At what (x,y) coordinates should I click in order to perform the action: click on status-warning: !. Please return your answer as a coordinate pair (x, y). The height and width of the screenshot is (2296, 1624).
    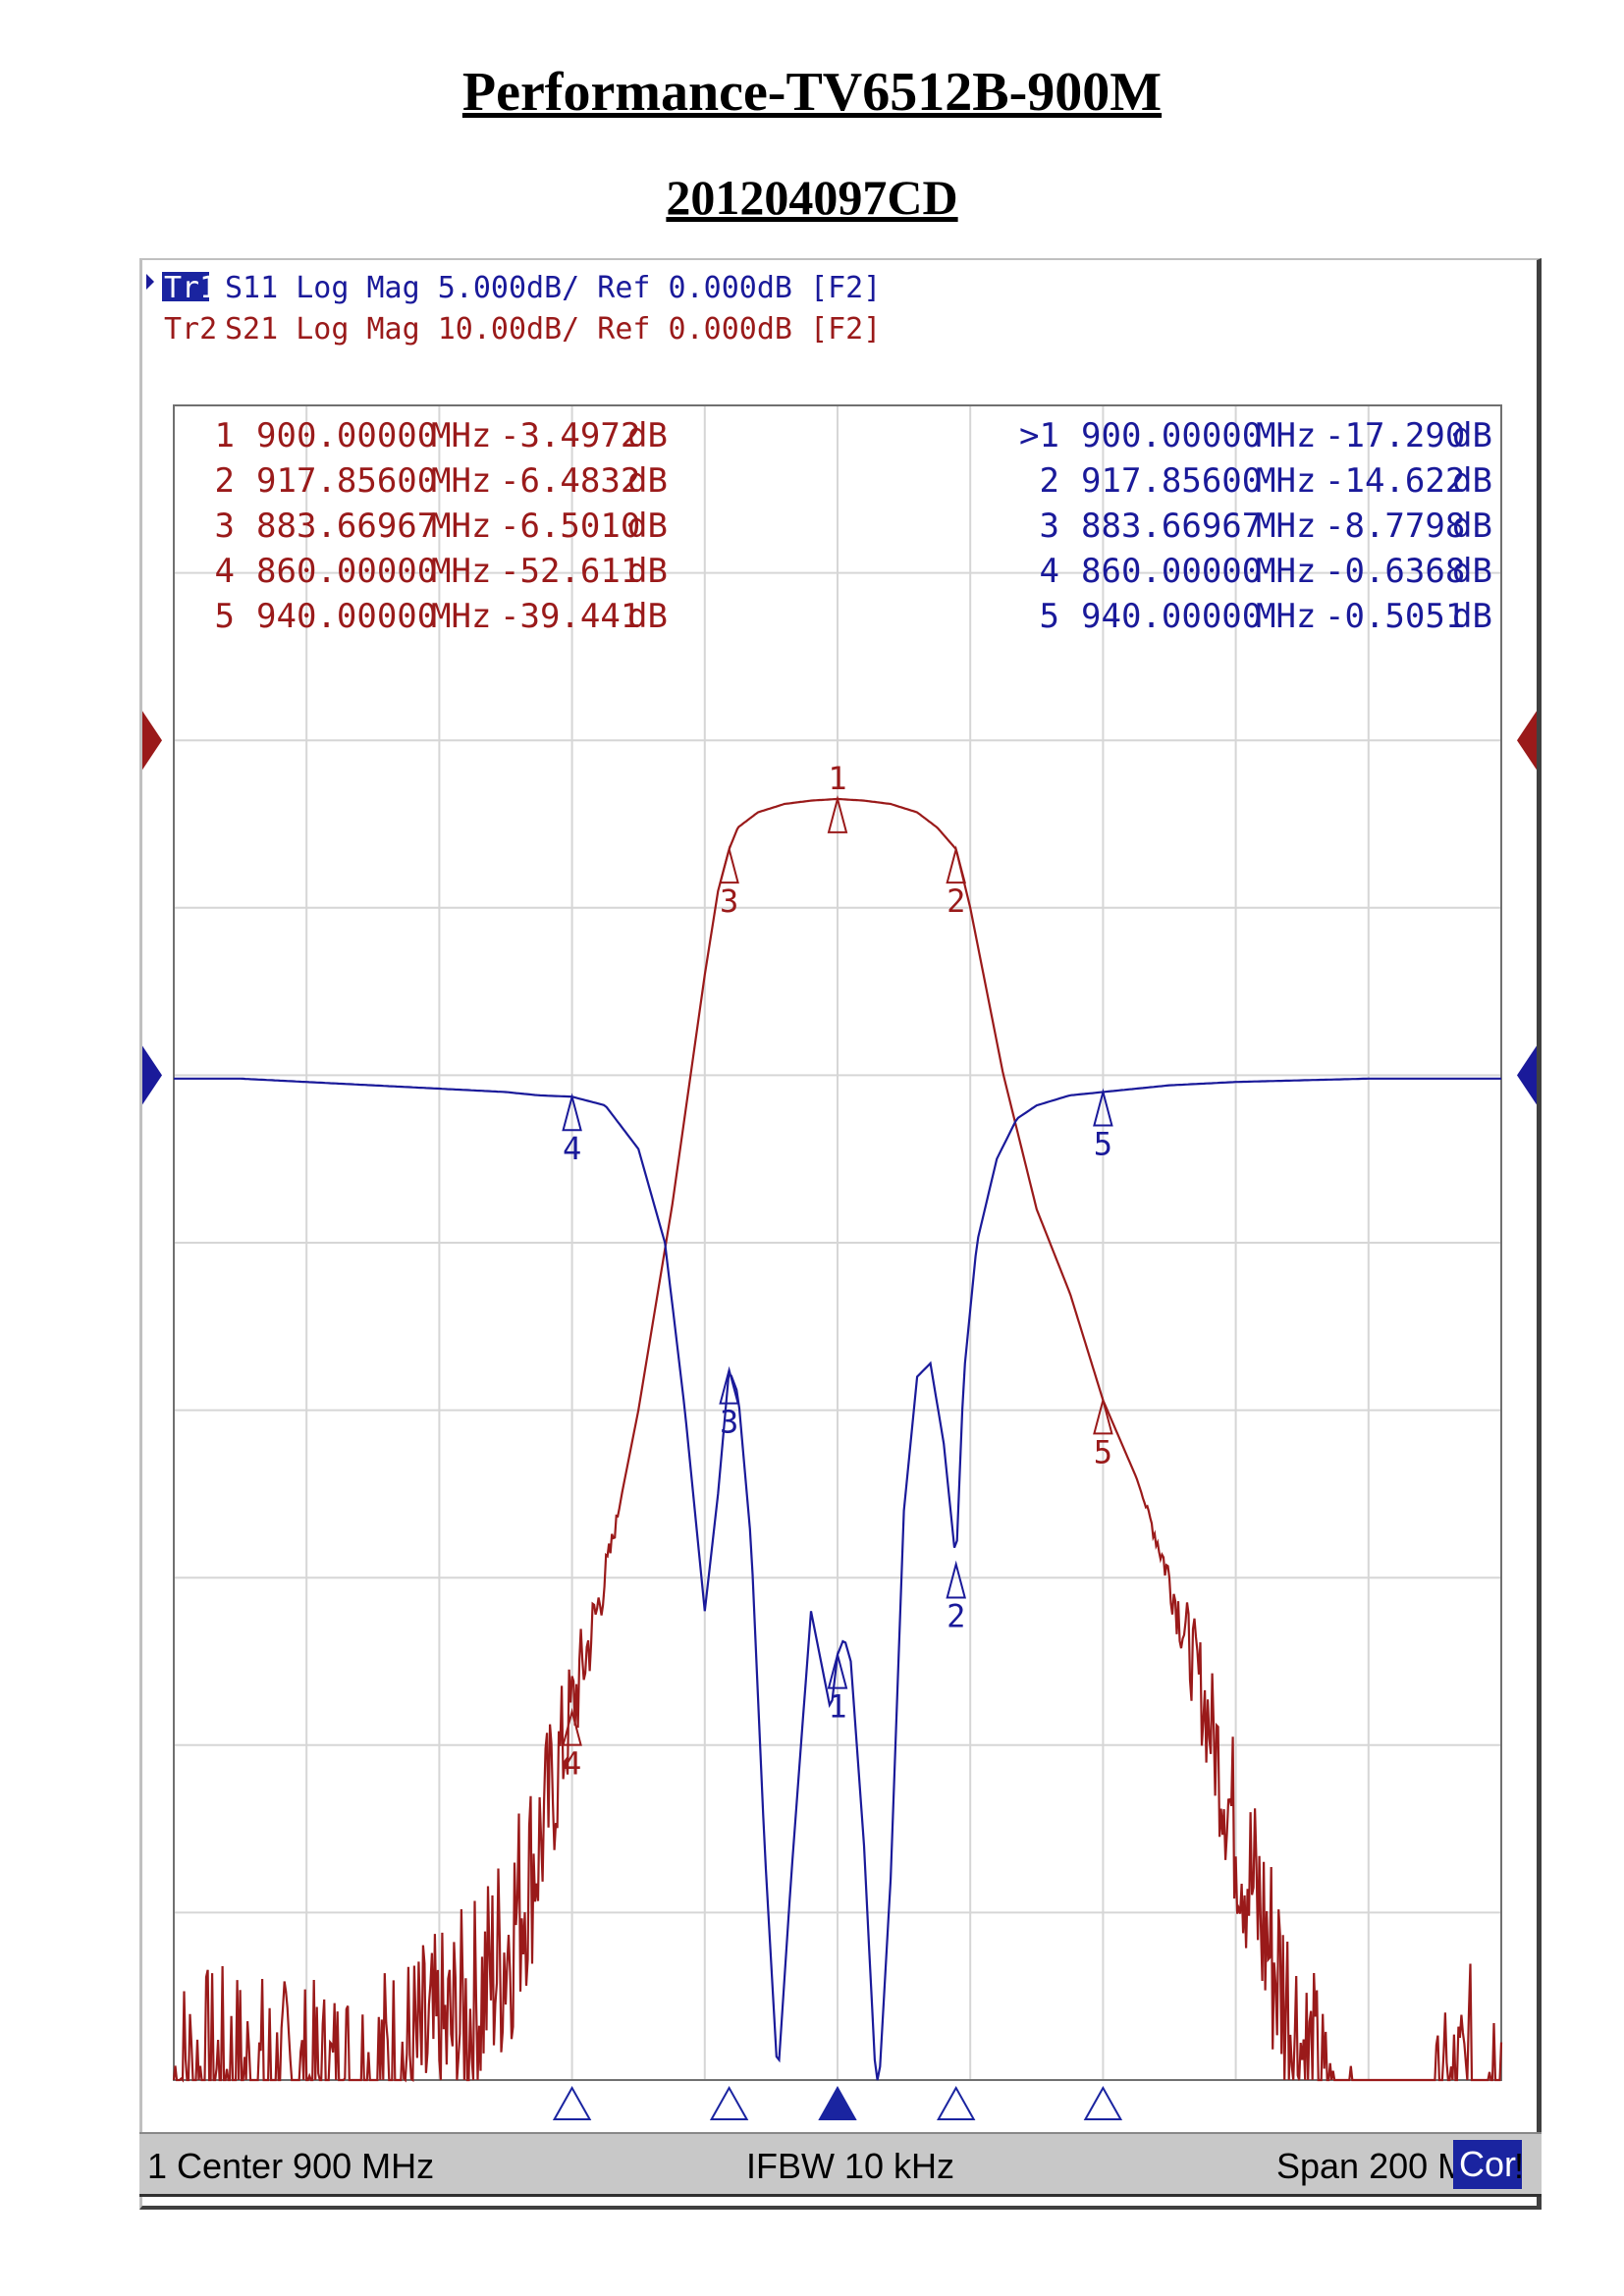
    Looking at the image, I should click on (1519, 2166).